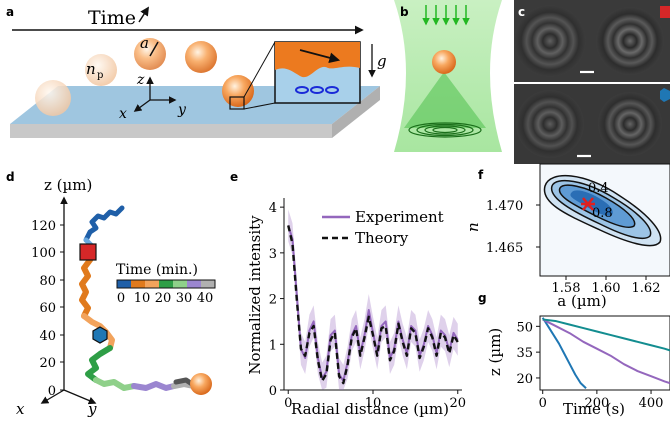 Image resolution: width=670 pixels, height=423 pixels. What do you see at coordinates (521, 12) in the screenshot?
I see `panel-label-c: c` at bounding box center [521, 12].